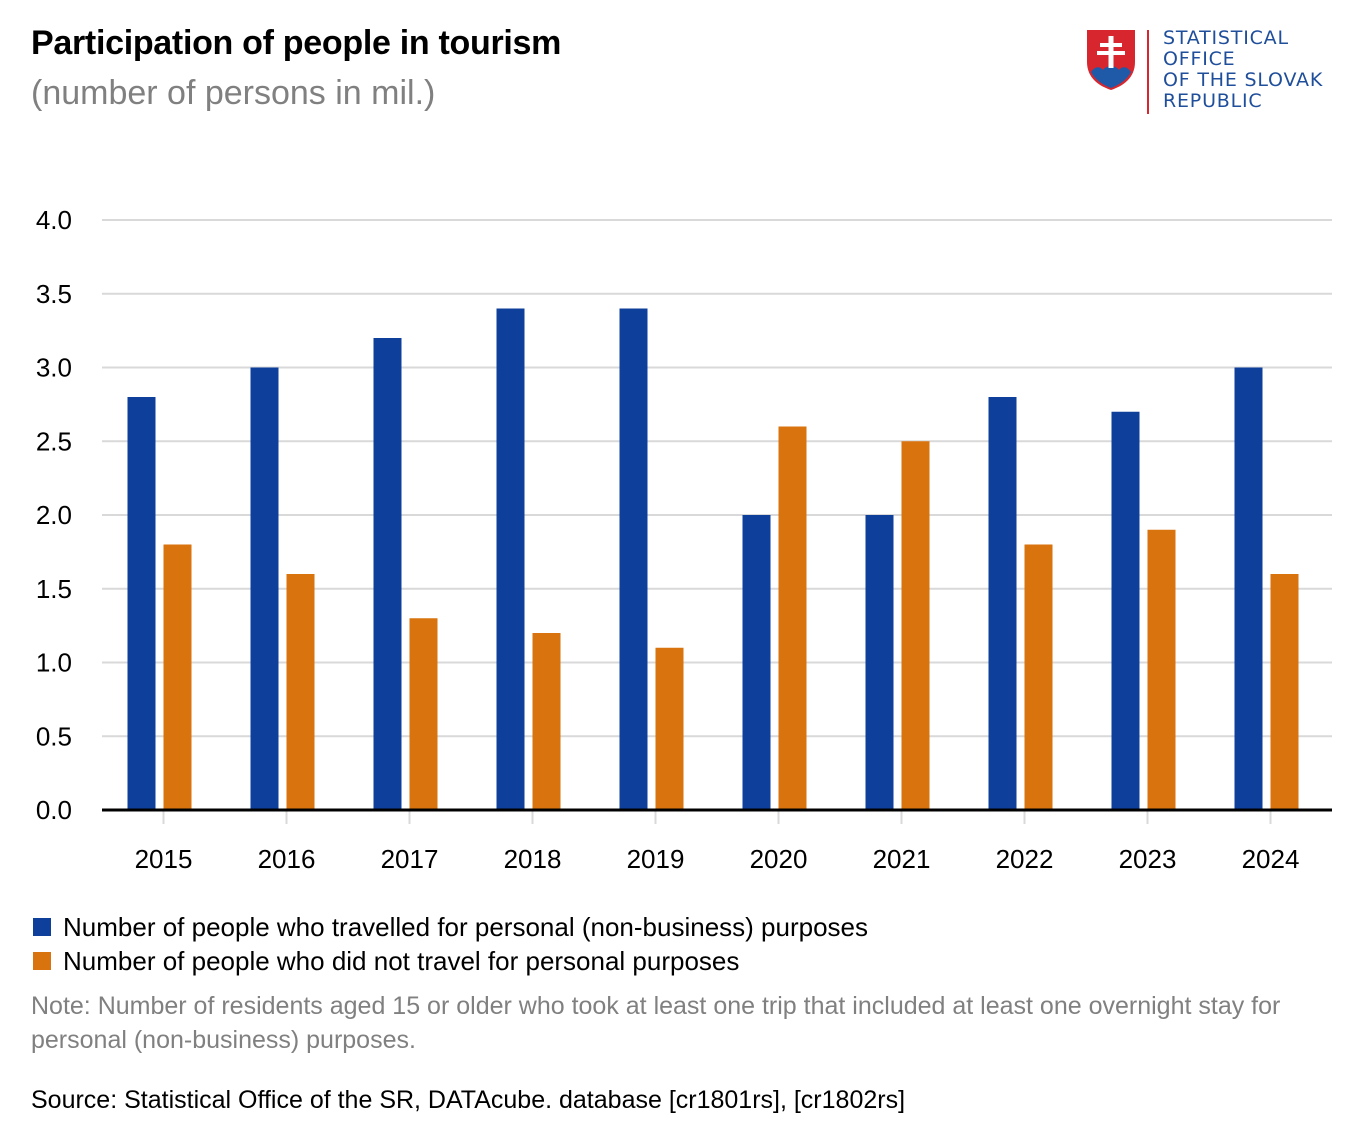 This screenshot has width=1362, height=1140. Describe the element at coordinates (54, 441) in the screenshot. I see `y-tick-label: 2.5` at that location.